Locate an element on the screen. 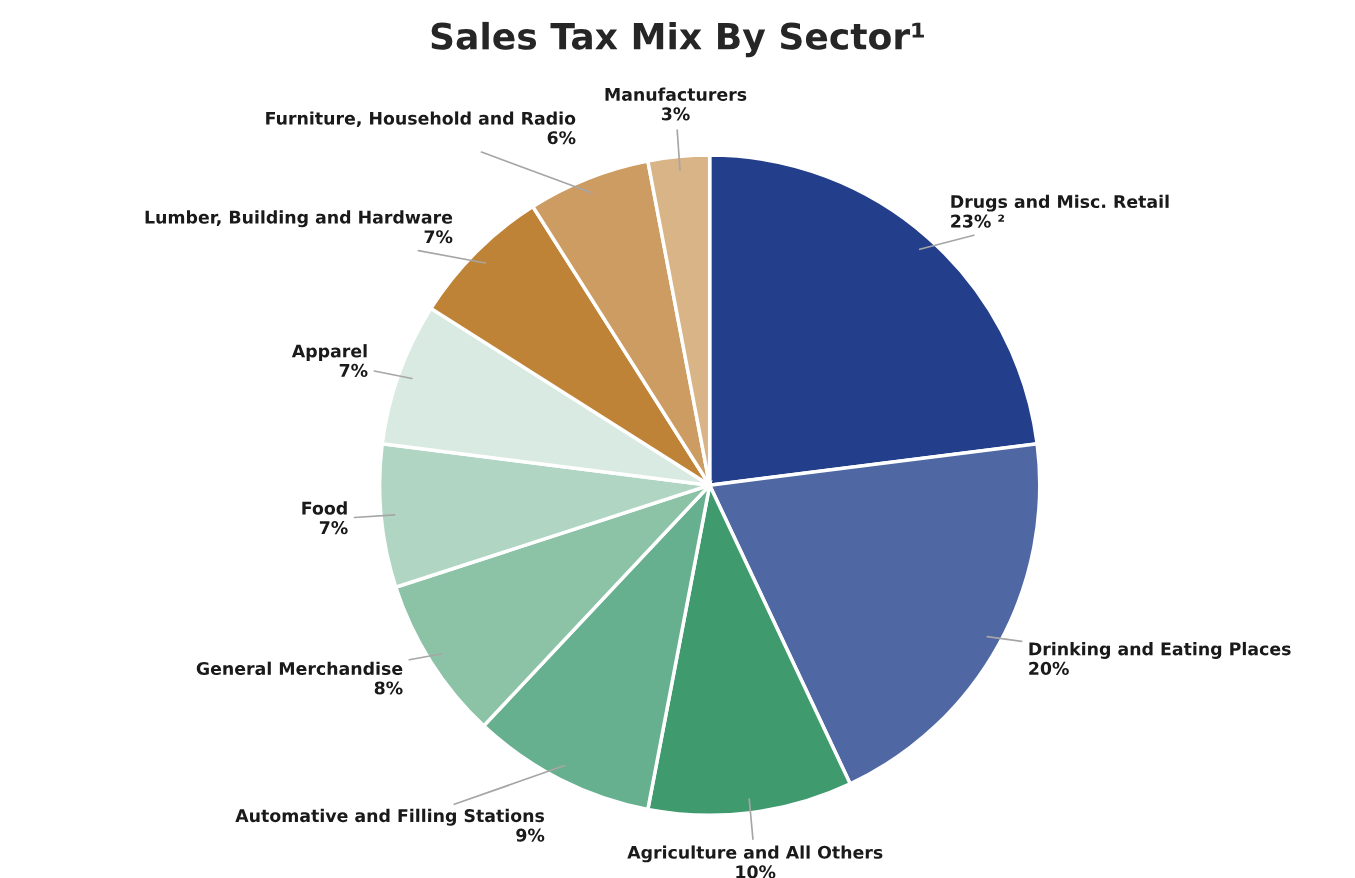 This screenshot has height=878, width=1355. slice-label: Food is located at coordinates (324, 508).